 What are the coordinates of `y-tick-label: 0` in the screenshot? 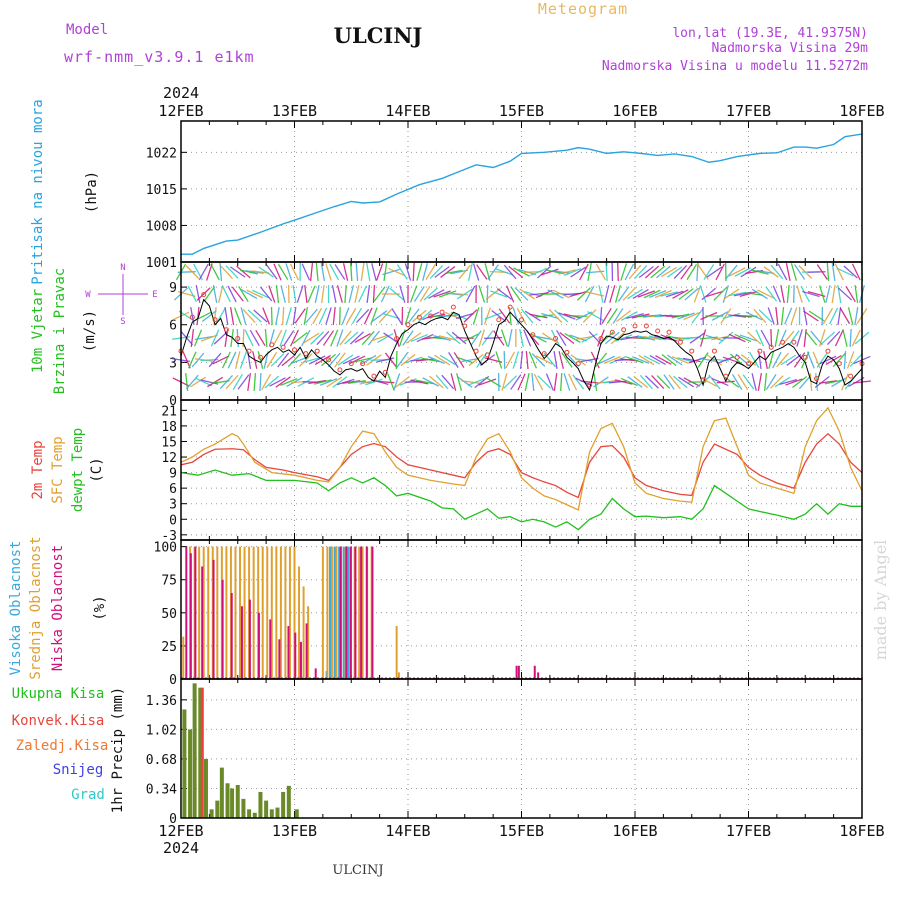 It's located at (173, 819).